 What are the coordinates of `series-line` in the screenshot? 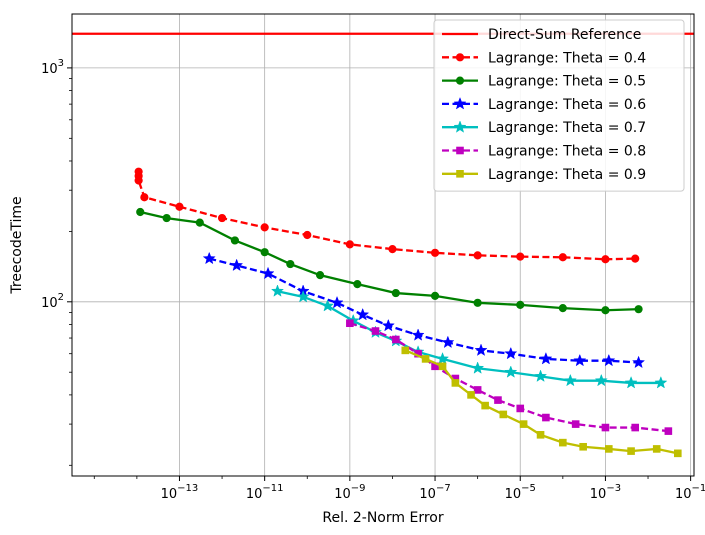 It's located at (386, 216).